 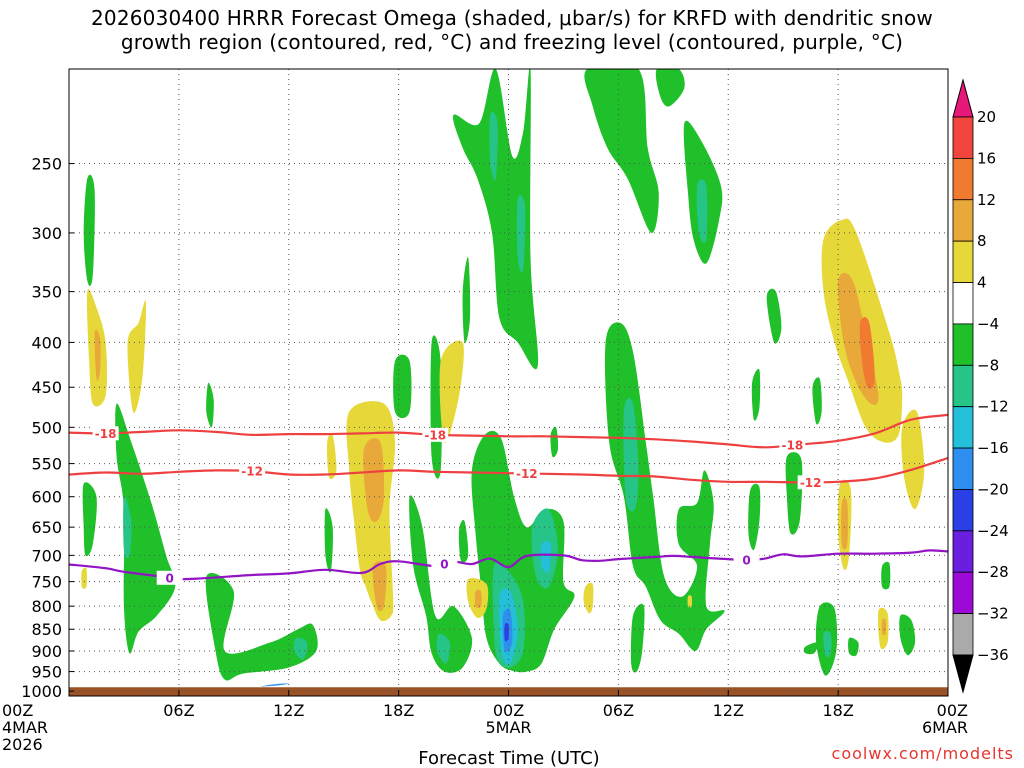 I want to click on y-tick-label-650: 650, so click(x=46, y=527).